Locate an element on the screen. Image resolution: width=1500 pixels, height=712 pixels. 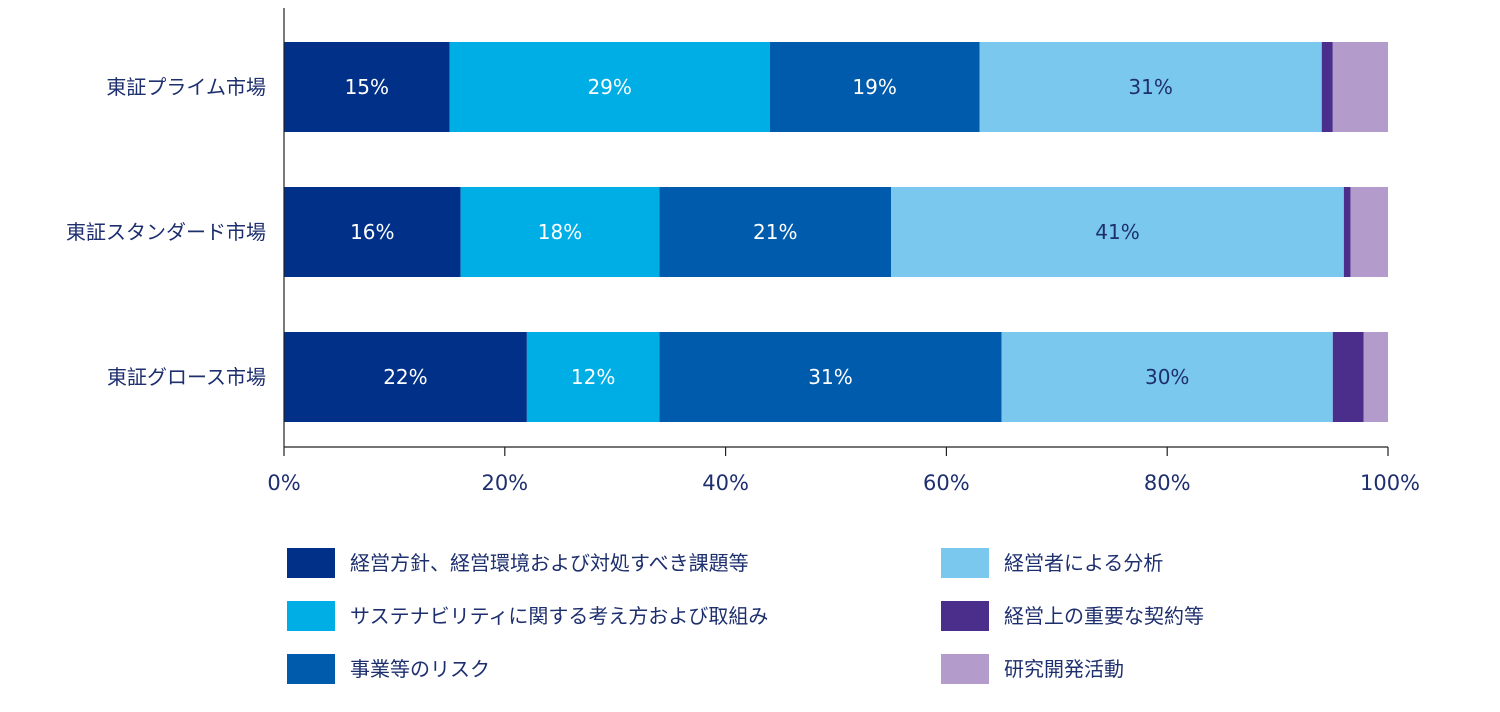
data-label: 29% is located at coordinates (609, 87).